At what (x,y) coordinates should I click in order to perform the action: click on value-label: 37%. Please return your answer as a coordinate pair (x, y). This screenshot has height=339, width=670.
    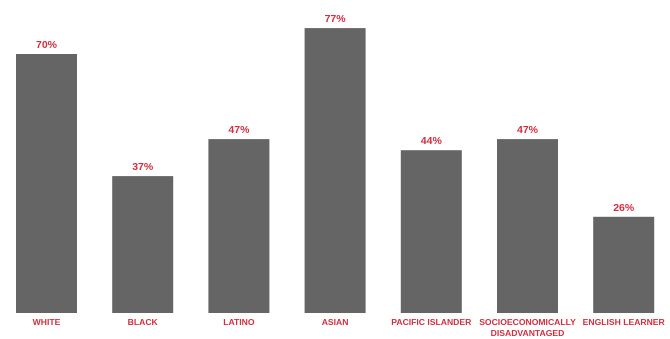
    Looking at the image, I should click on (143, 167).